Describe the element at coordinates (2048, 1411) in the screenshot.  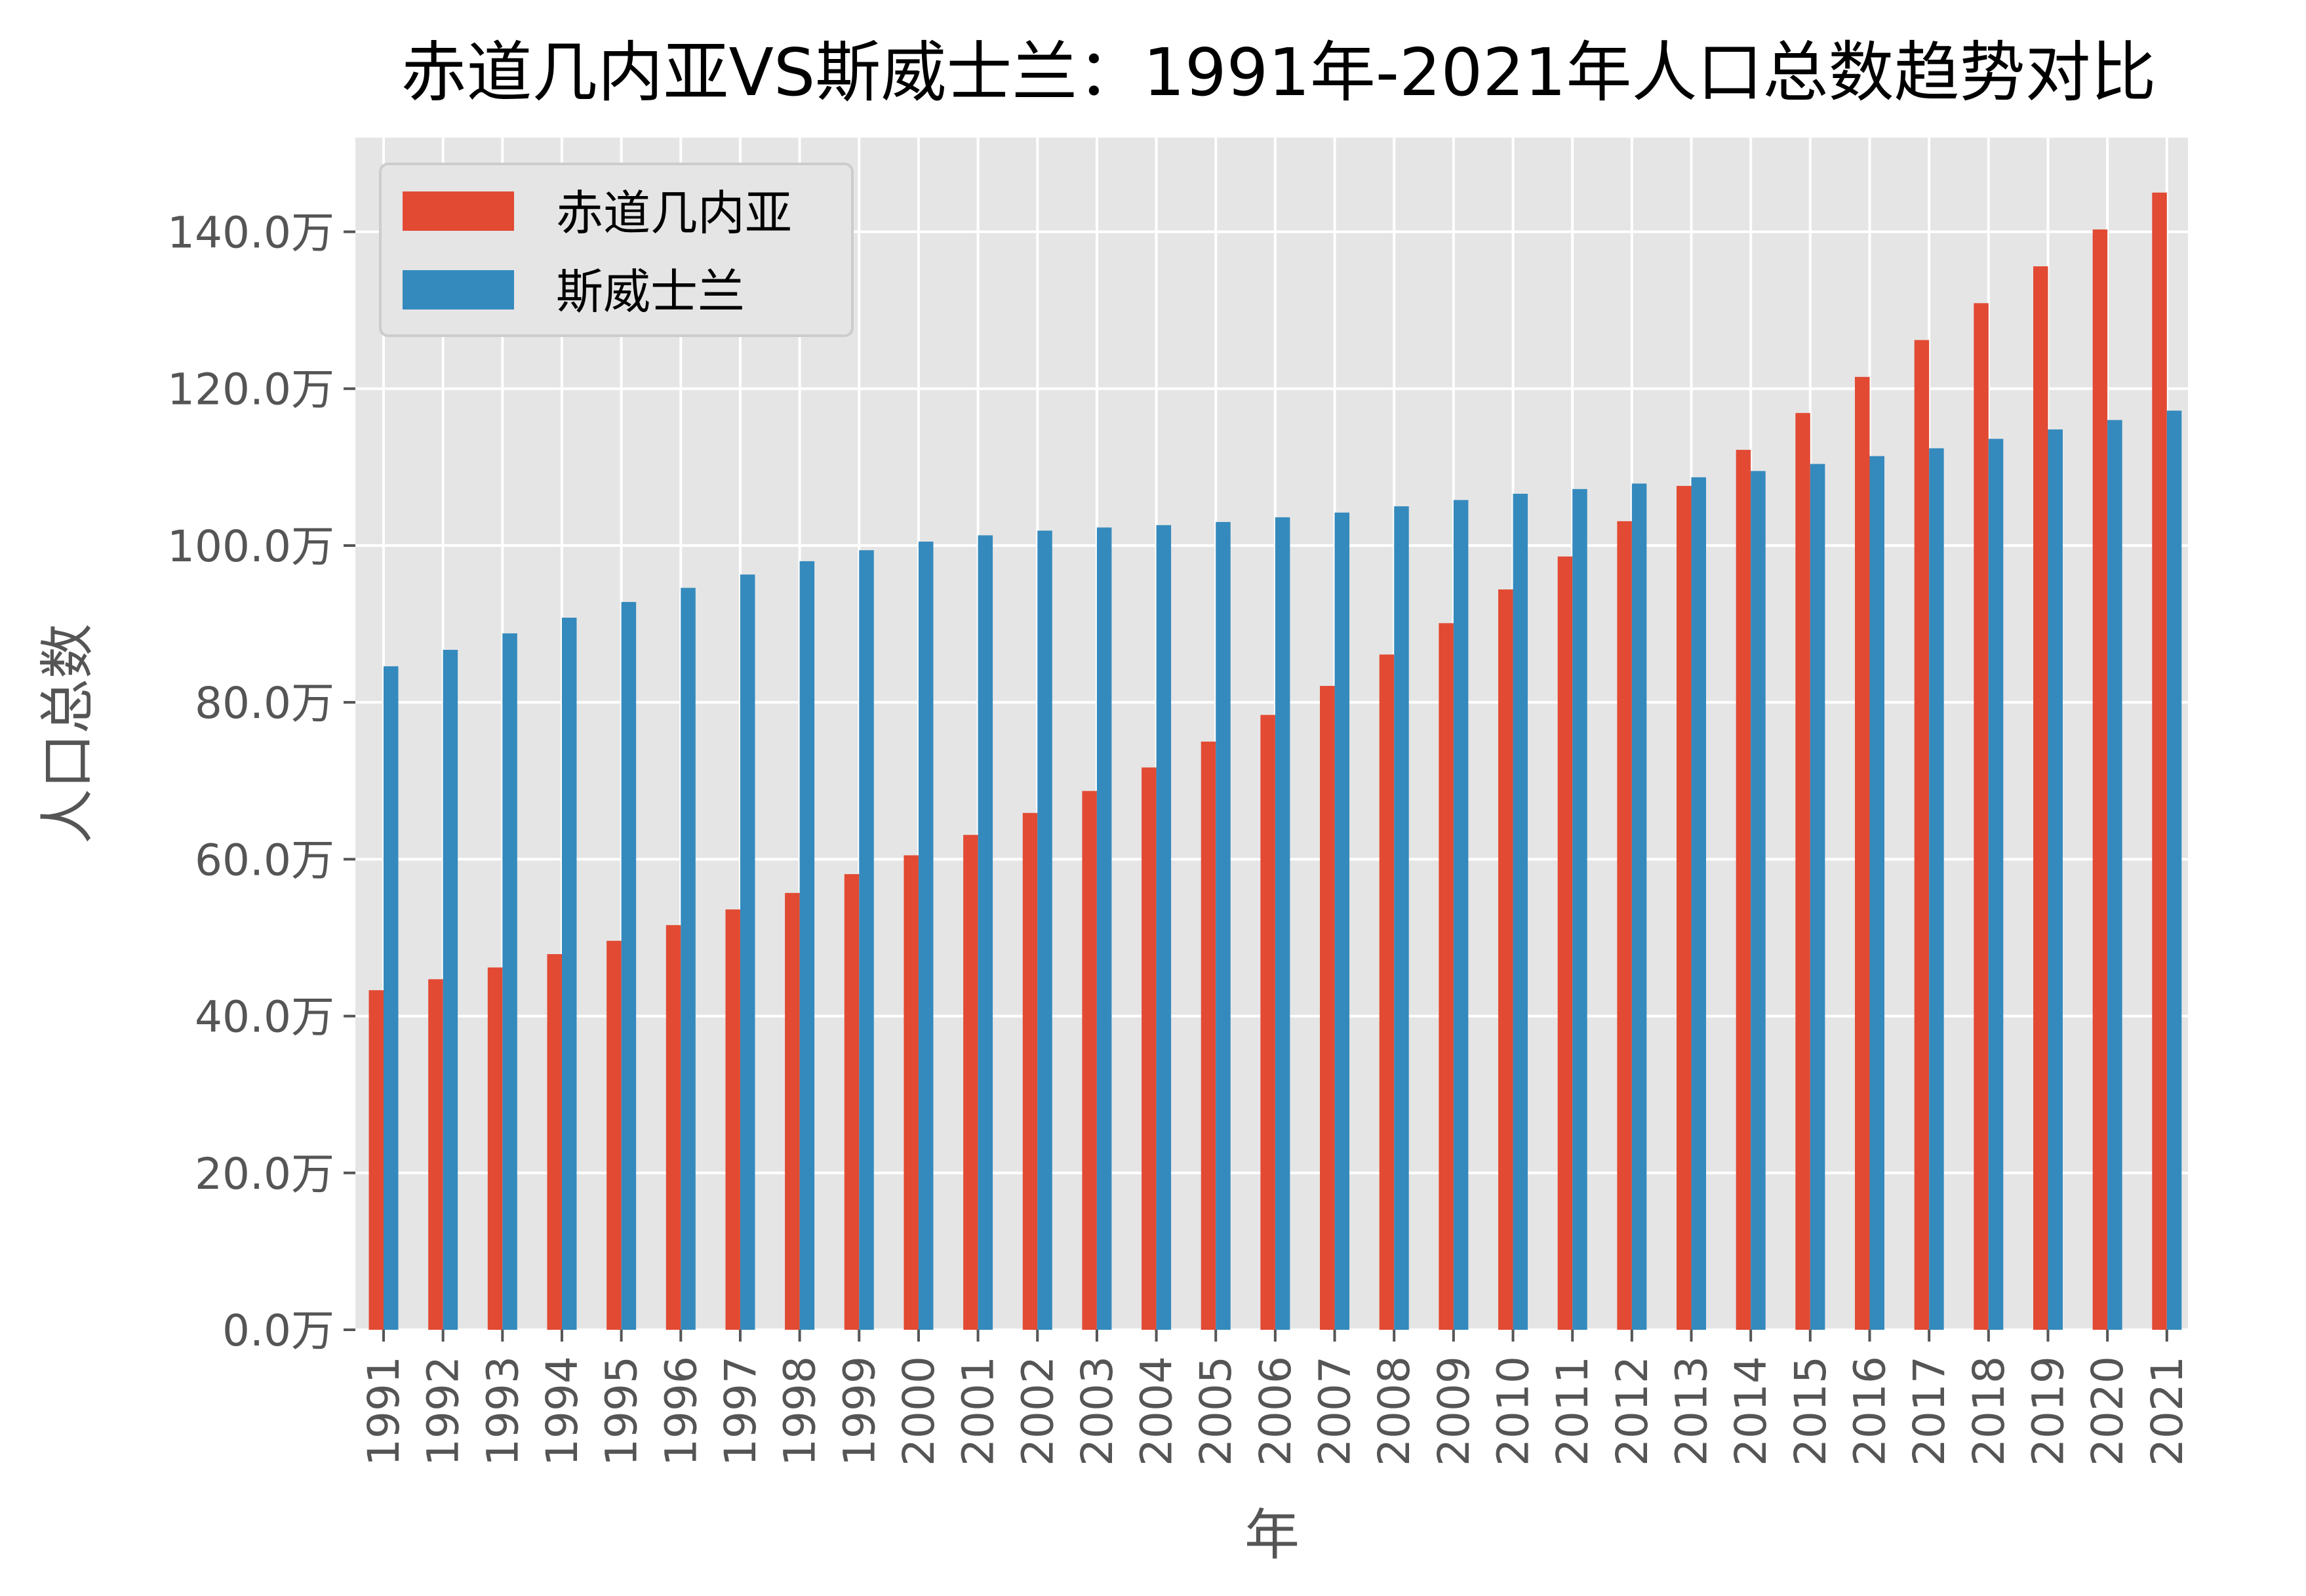
I see `x-tick-label: 2019` at that location.